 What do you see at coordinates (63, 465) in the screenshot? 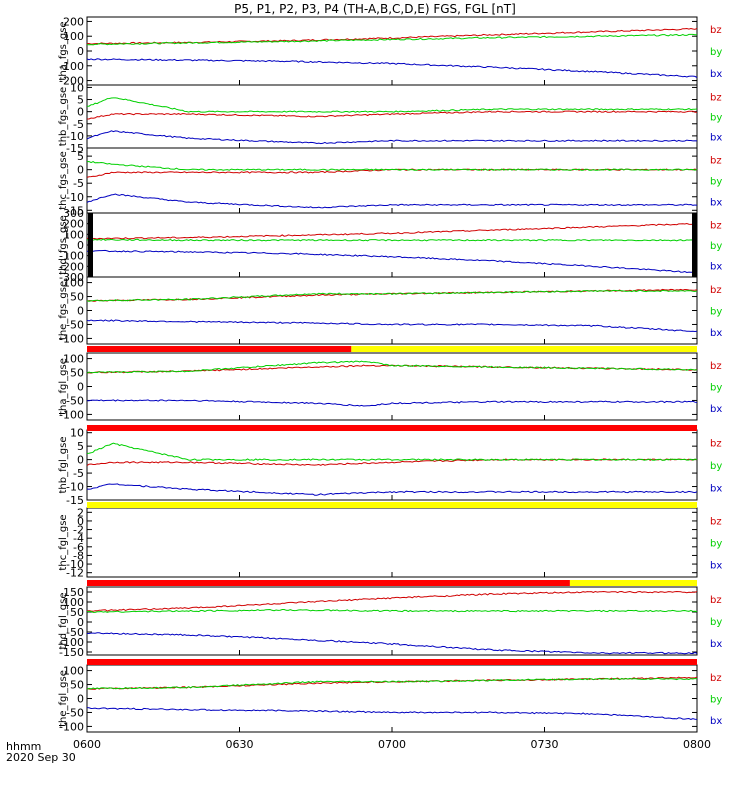
I see `y-axis-label: thb_fgl_gse` at bounding box center [63, 465].